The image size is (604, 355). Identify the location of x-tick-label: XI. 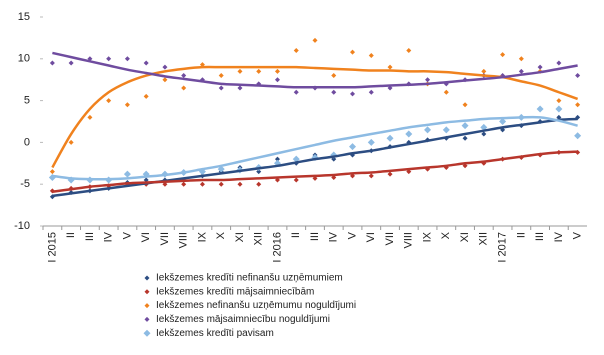
(240, 237).